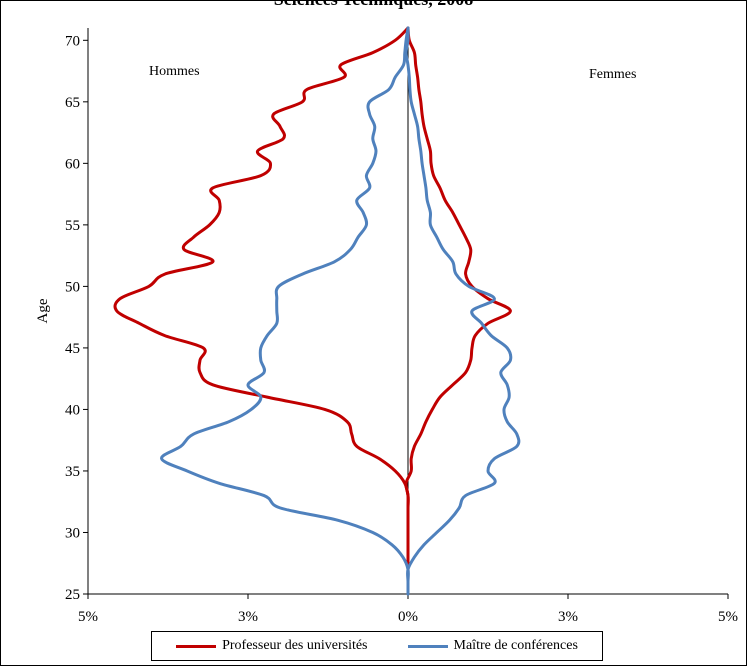 The height and width of the screenshot is (666, 747). What do you see at coordinates (427, 646) in the screenshot?
I see `legend-swatch-maitre` at bounding box center [427, 646].